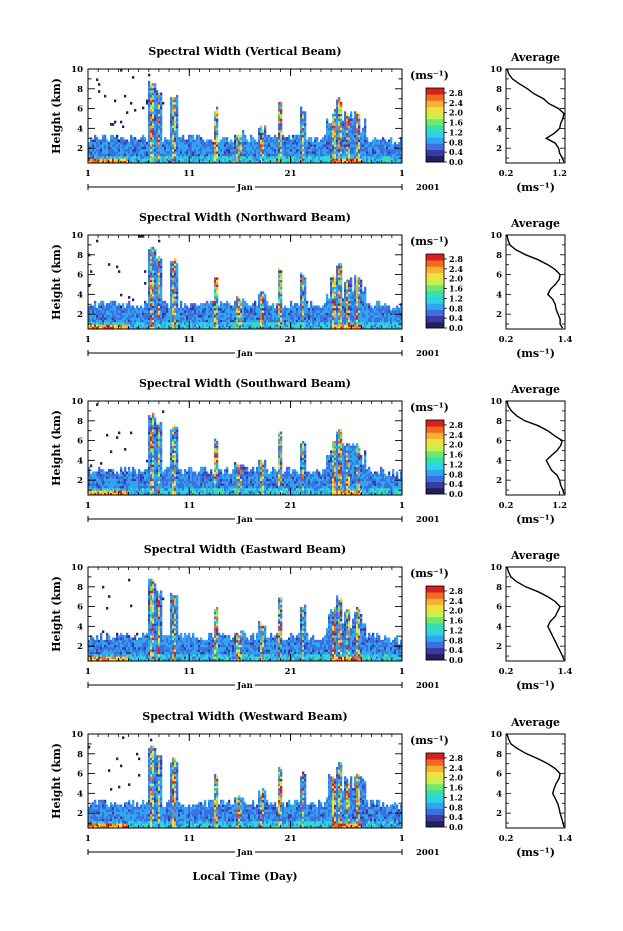  I want to click on month-label-bg, so click(245, 352).